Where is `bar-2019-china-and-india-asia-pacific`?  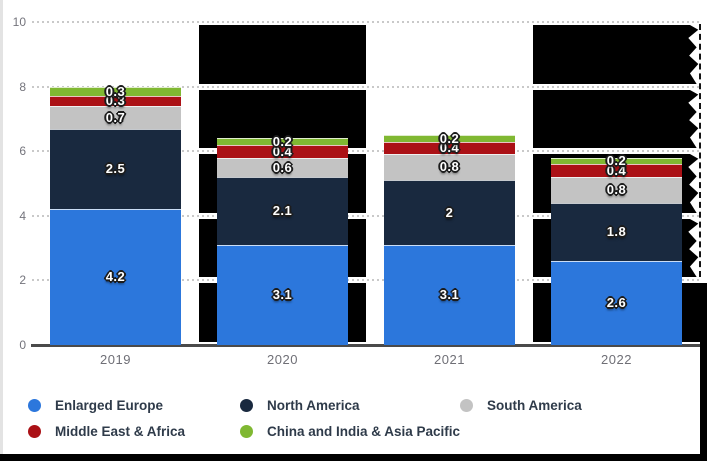
bar-2019-china-and-india-asia-pacific is located at coordinates (115, 91).